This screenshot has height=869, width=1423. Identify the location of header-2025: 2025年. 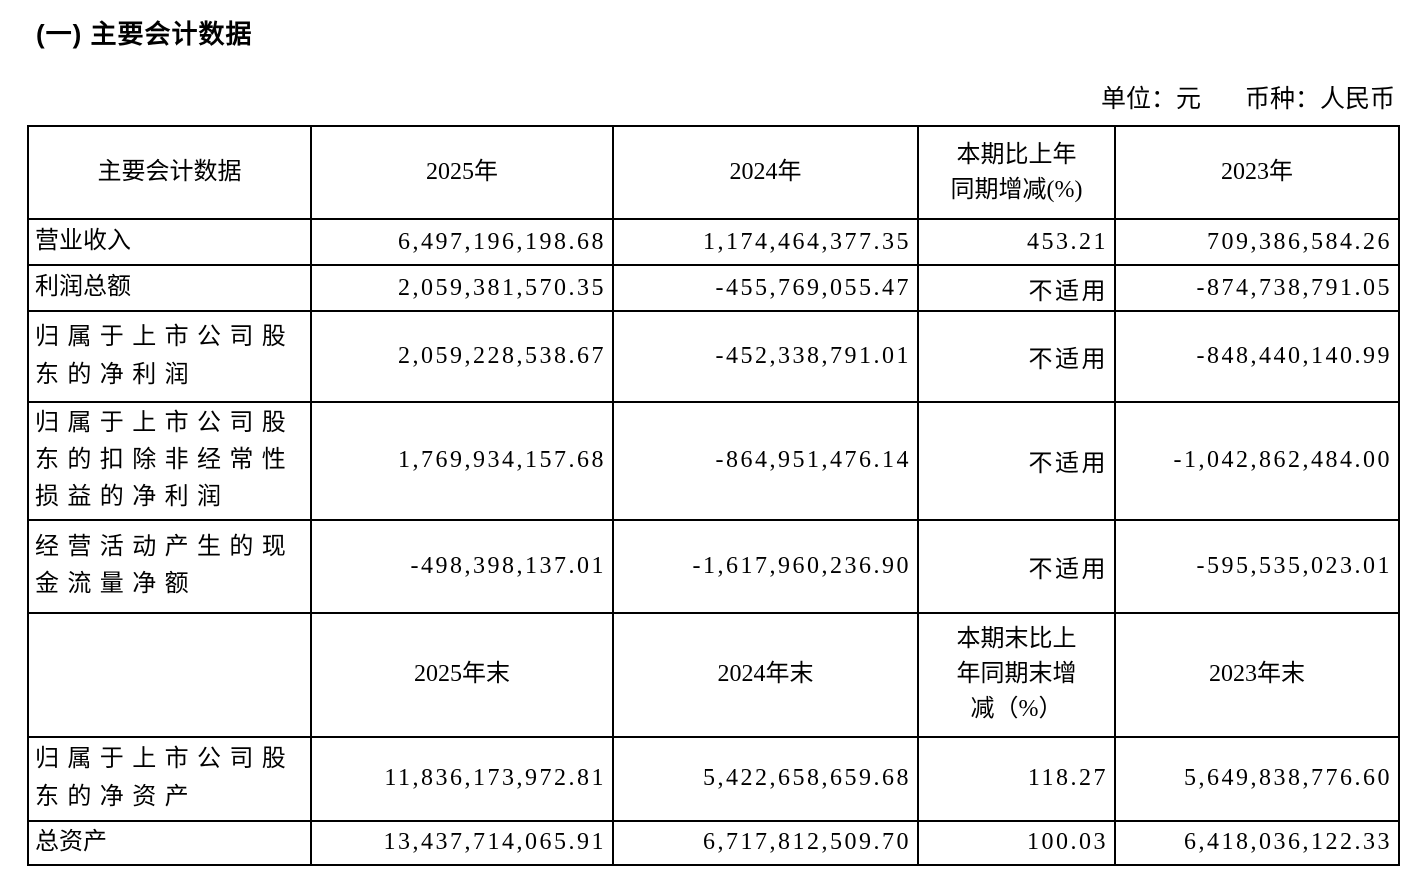
(462, 172).